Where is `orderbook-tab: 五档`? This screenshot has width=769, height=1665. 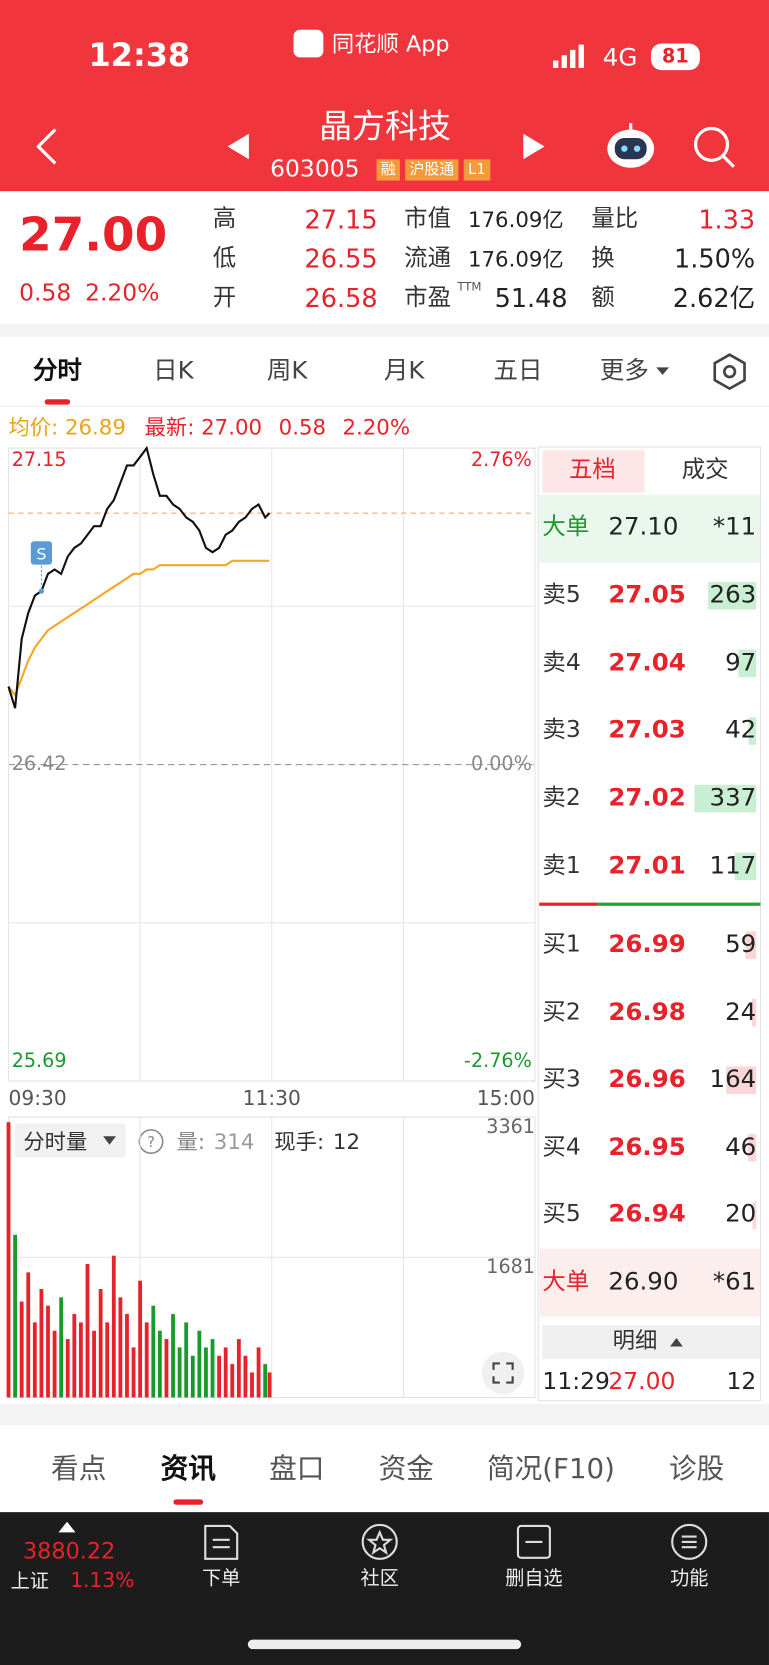 orderbook-tab: 五档 is located at coordinates (592, 470).